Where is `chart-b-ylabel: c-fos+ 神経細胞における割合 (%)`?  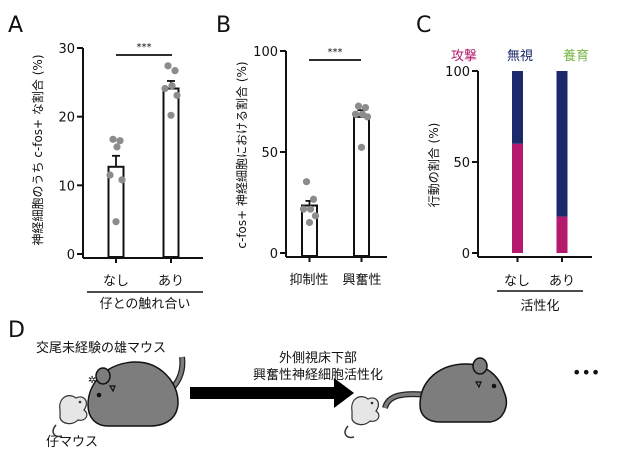 chart-b-ylabel: c-fos+ 神経細胞における割合 (%) is located at coordinates (241, 154).